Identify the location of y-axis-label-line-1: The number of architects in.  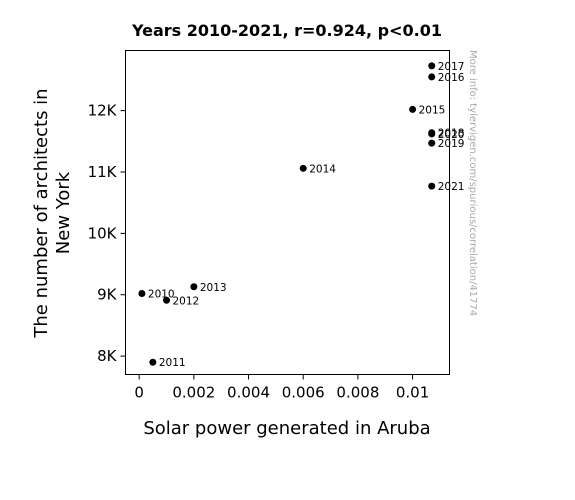
(41, 213).